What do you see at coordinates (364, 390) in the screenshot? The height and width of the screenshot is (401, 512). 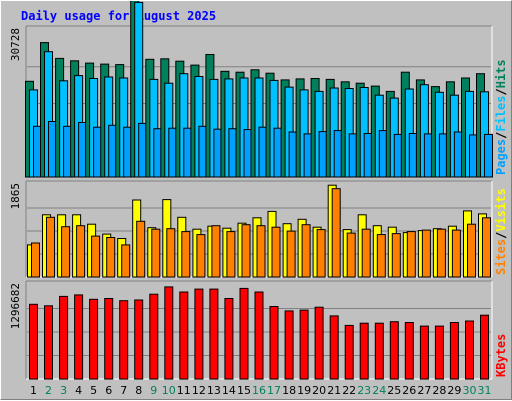 I see `day-label: 23` at bounding box center [364, 390].